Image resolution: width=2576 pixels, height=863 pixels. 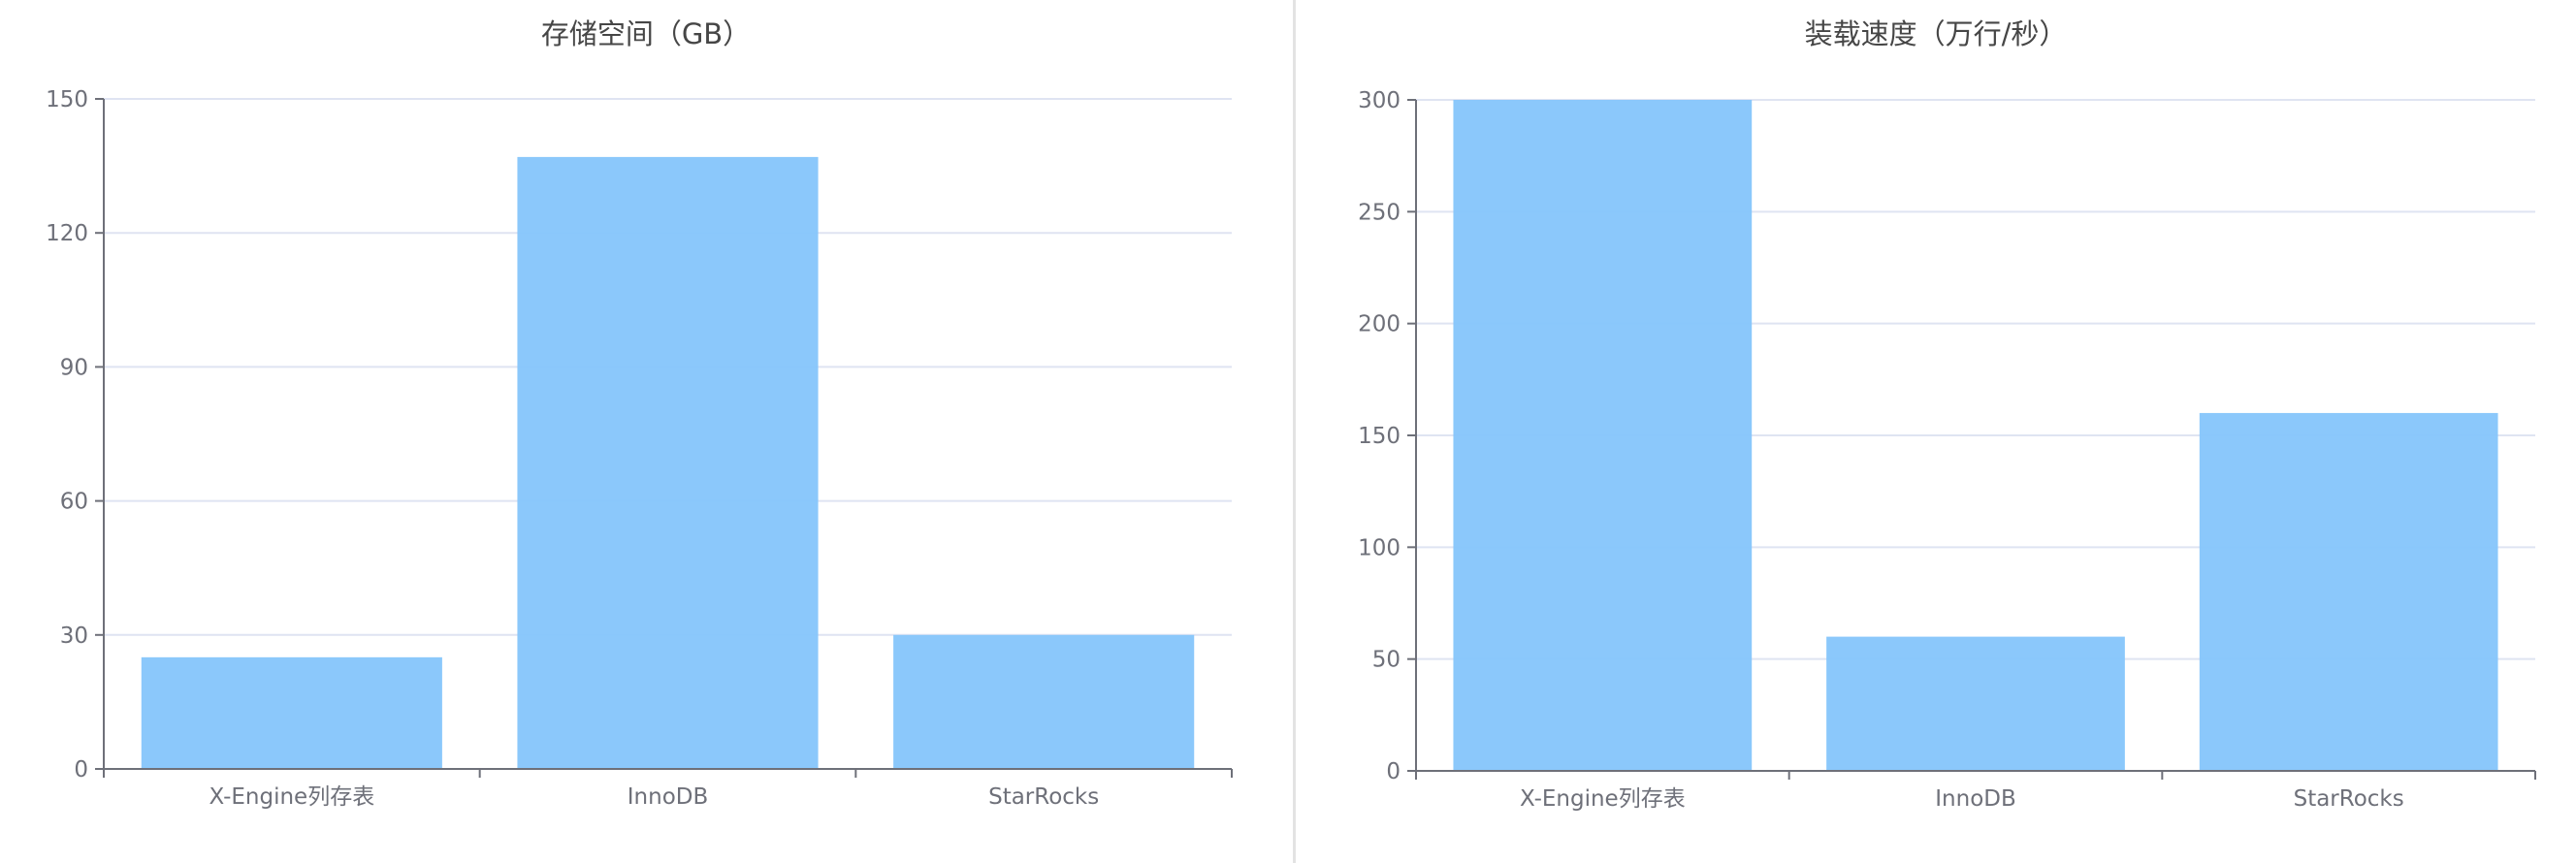 What do you see at coordinates (74, 636) in the screenshot?
I see `y-tick-label: 30` at bounding box center [74, 636].